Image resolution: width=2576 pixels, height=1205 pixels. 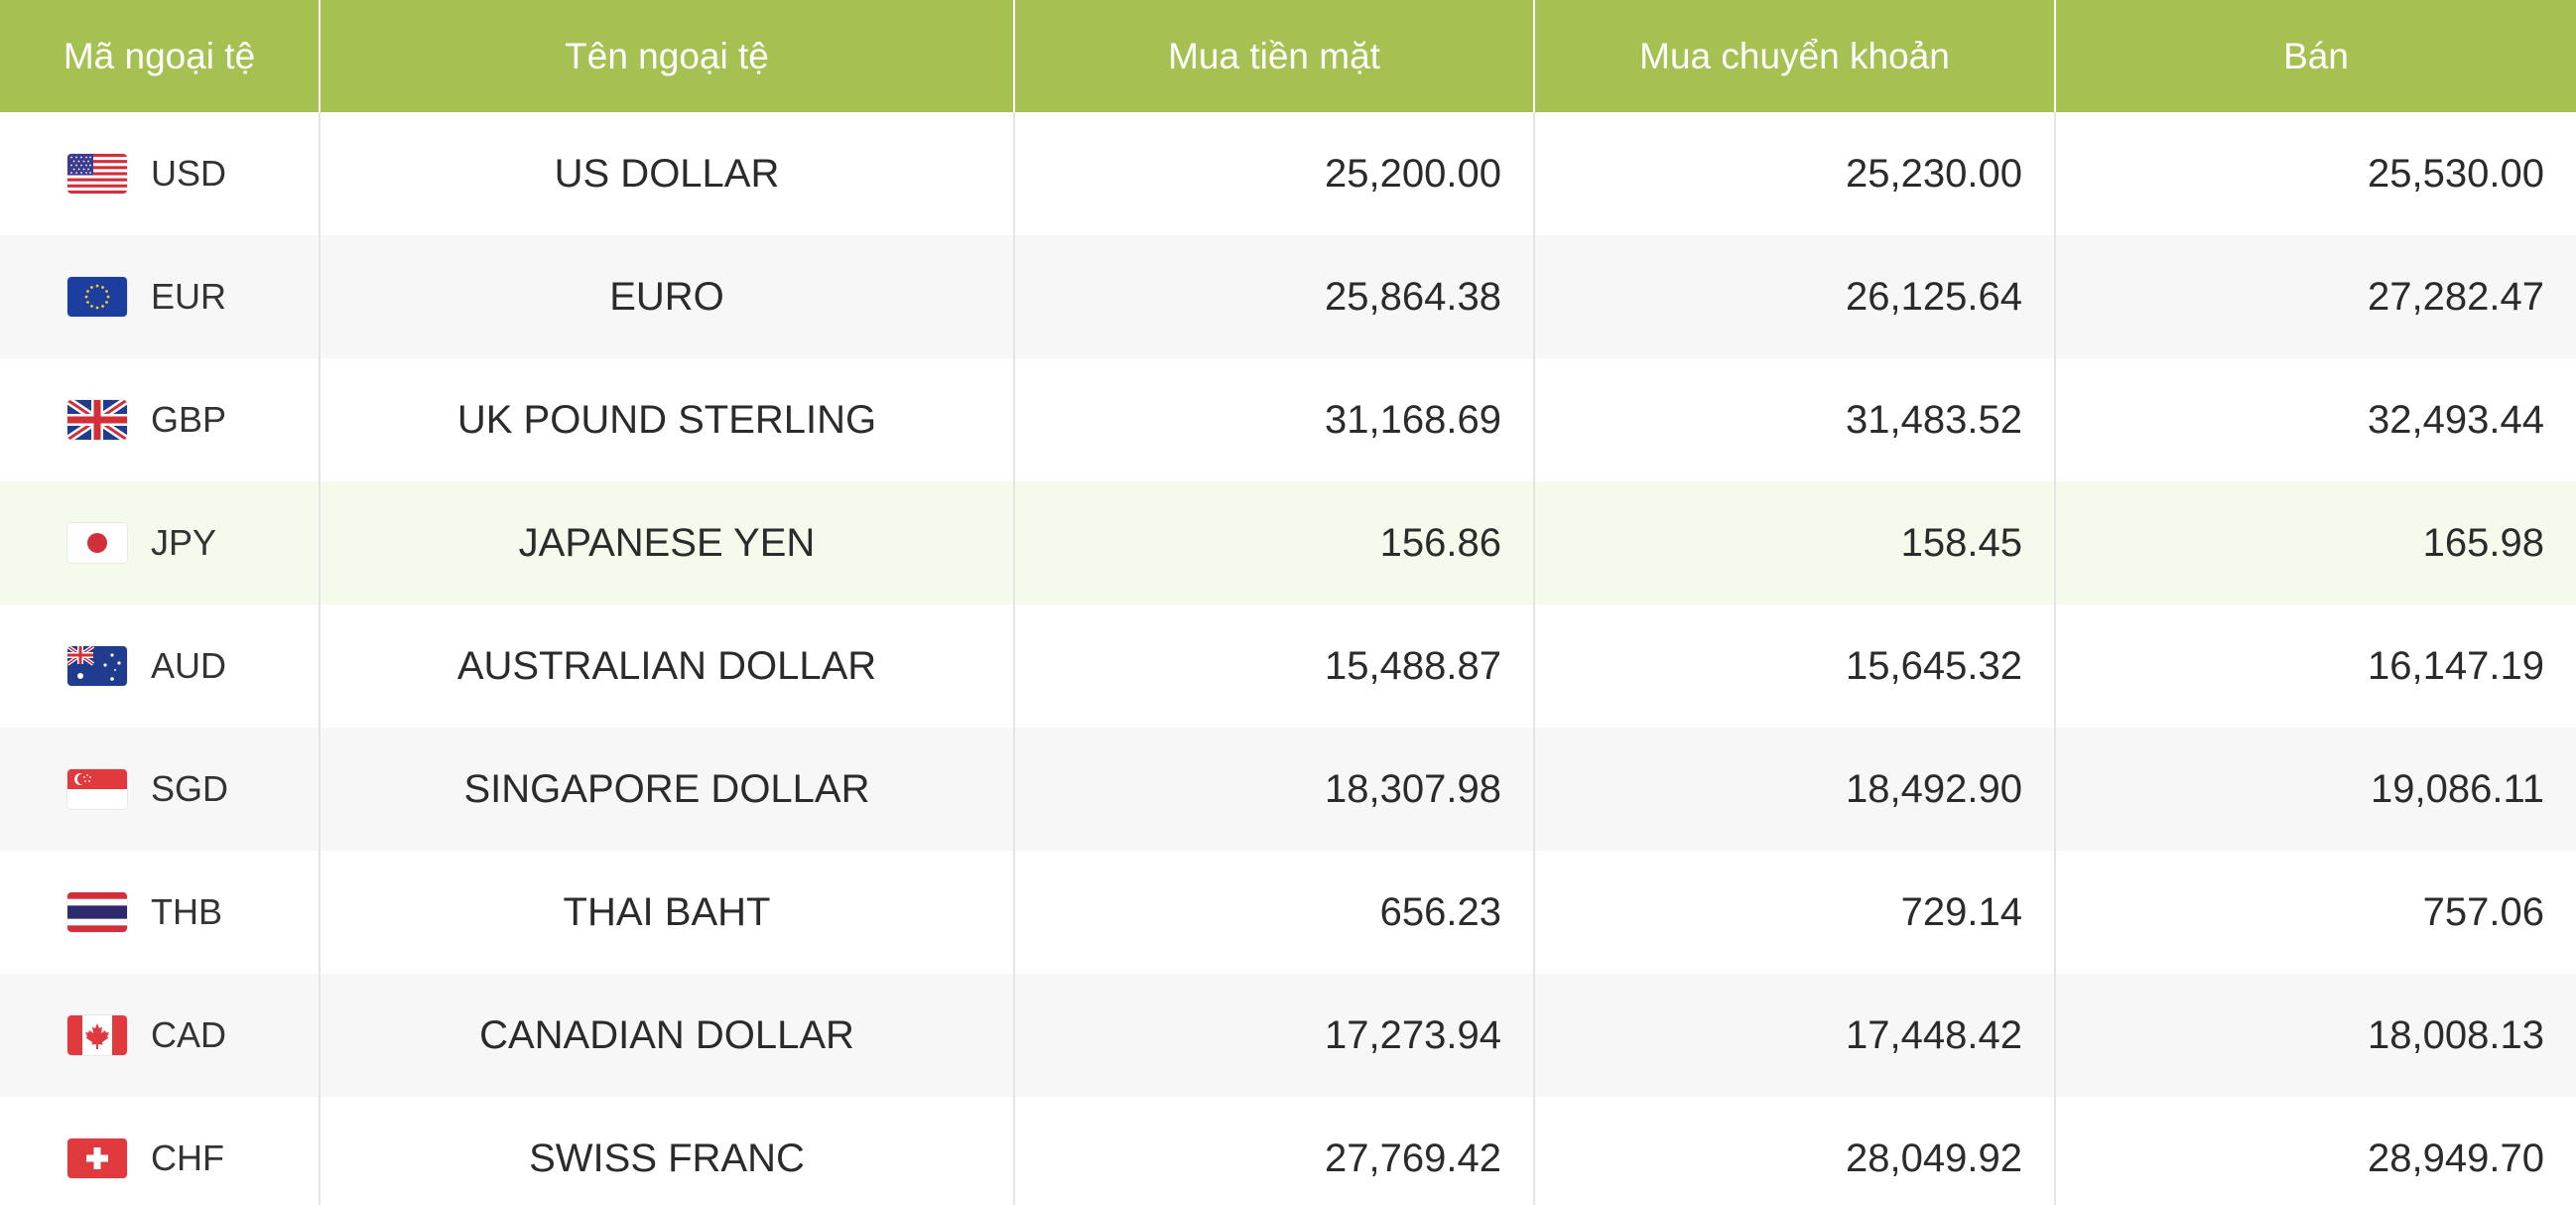 What do you see at coordinates (1274, 173) in the screenshot?
I see `cash-buy-value: 25,200.00` at bounding box center [1274, 173].